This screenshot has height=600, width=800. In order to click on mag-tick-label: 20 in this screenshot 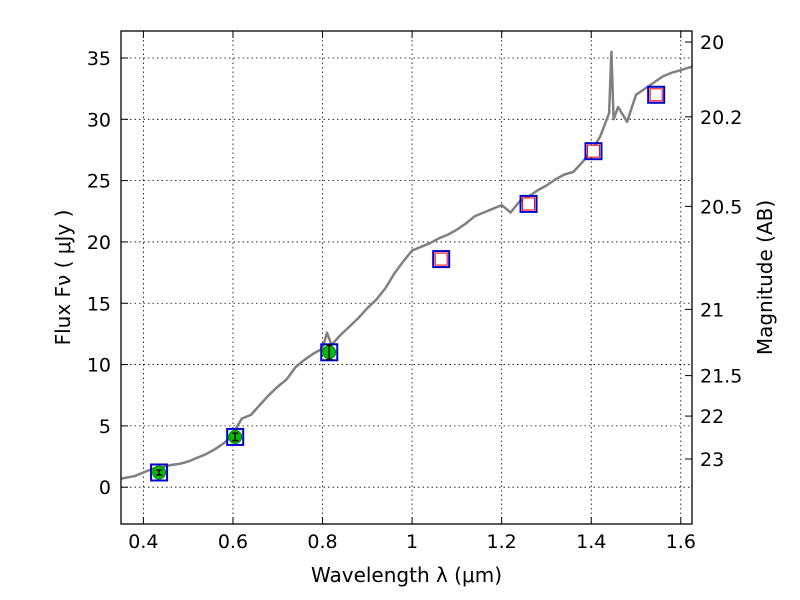, I will do `click(712, 43)`.